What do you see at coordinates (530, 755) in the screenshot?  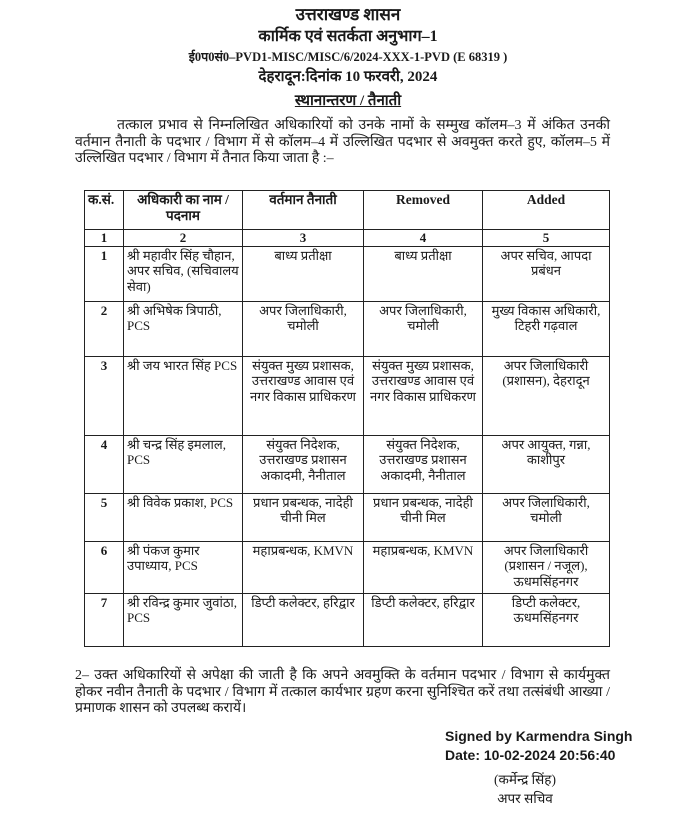 I see `signature-date: Date: 10-02-2024 20:56:40` at bounding box center [530, 755].